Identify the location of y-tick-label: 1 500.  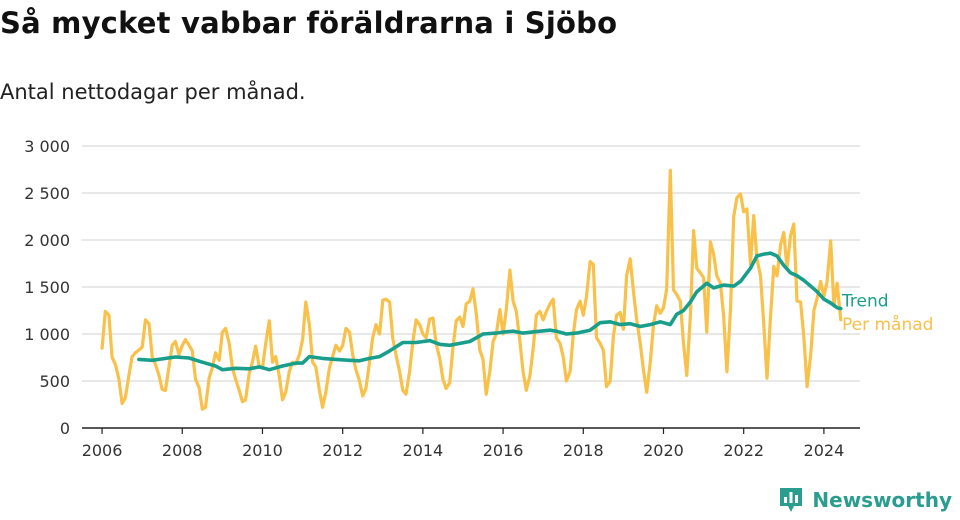
(47, 287).